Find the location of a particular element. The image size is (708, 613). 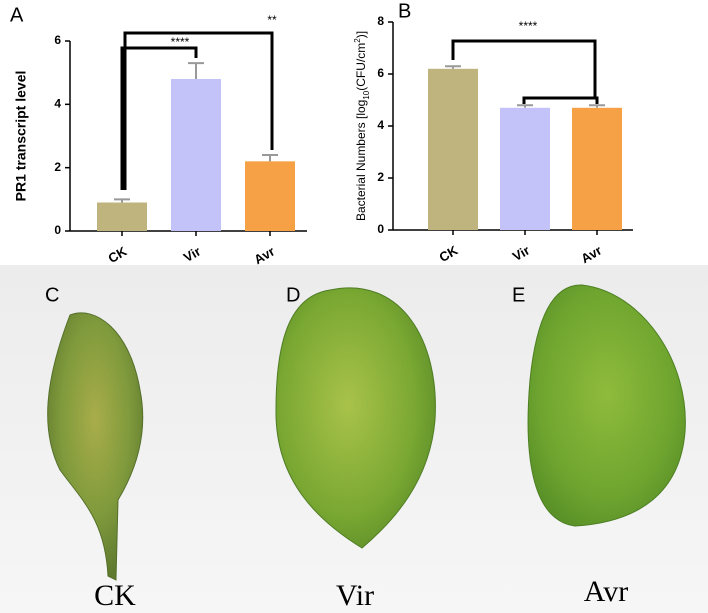

y-axis-label: Bacterial Numbers [log10(CFU/cm2)] is located at coordinates (362, 126).